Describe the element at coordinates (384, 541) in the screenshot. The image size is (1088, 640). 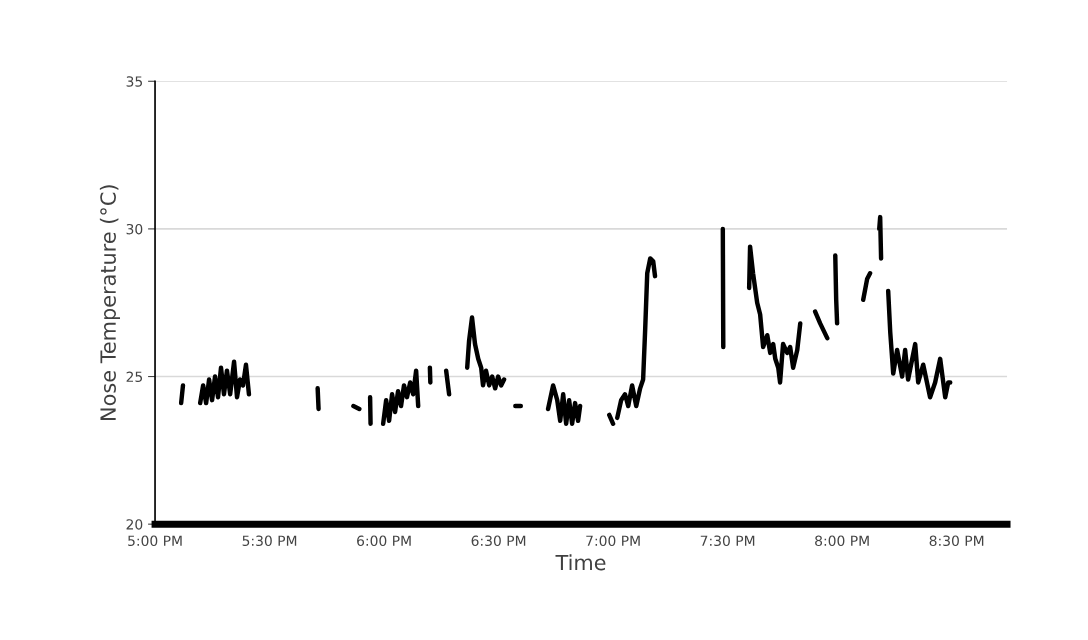
I see `x-tick-label: 6:00 PM` at that location.